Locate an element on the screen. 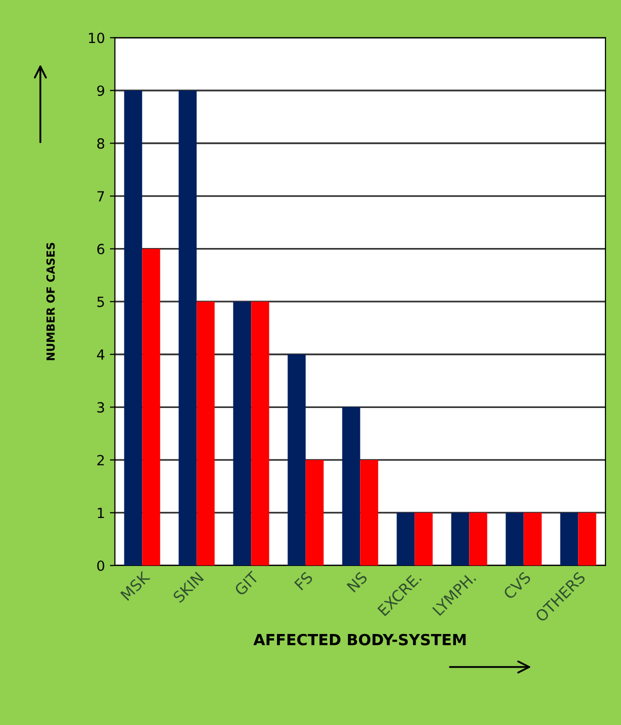 The width and height of the screenshot is (621, 725). y-tick-label: 4 is located at coordinates (100, 355).